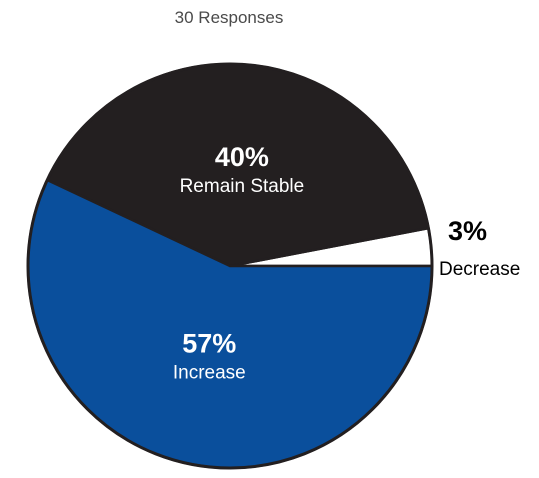  I want to click on data-label-name-increase: Increase, so click(209, 373).